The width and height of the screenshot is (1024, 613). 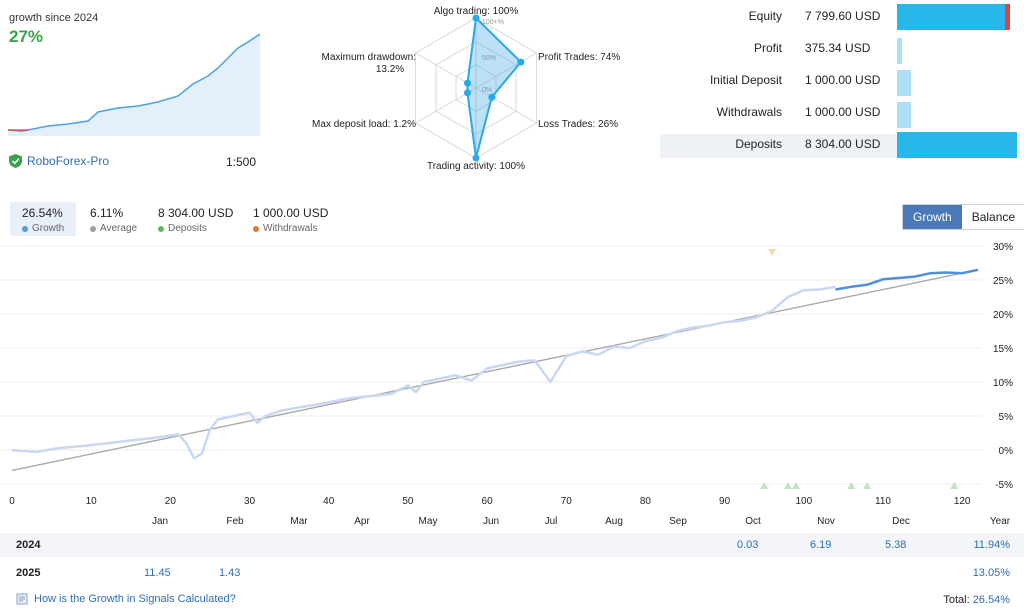 What do you see at coordinates (578, 124) in the screenshot?
I see `radar-axis-label: Loss Trades: 26%` at bounding box center [578, 124].